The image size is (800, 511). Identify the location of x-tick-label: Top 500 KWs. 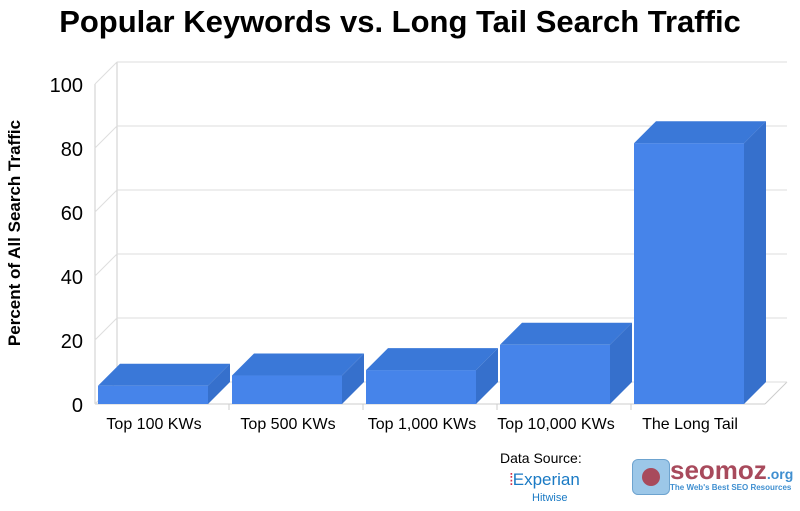
(287, 424).